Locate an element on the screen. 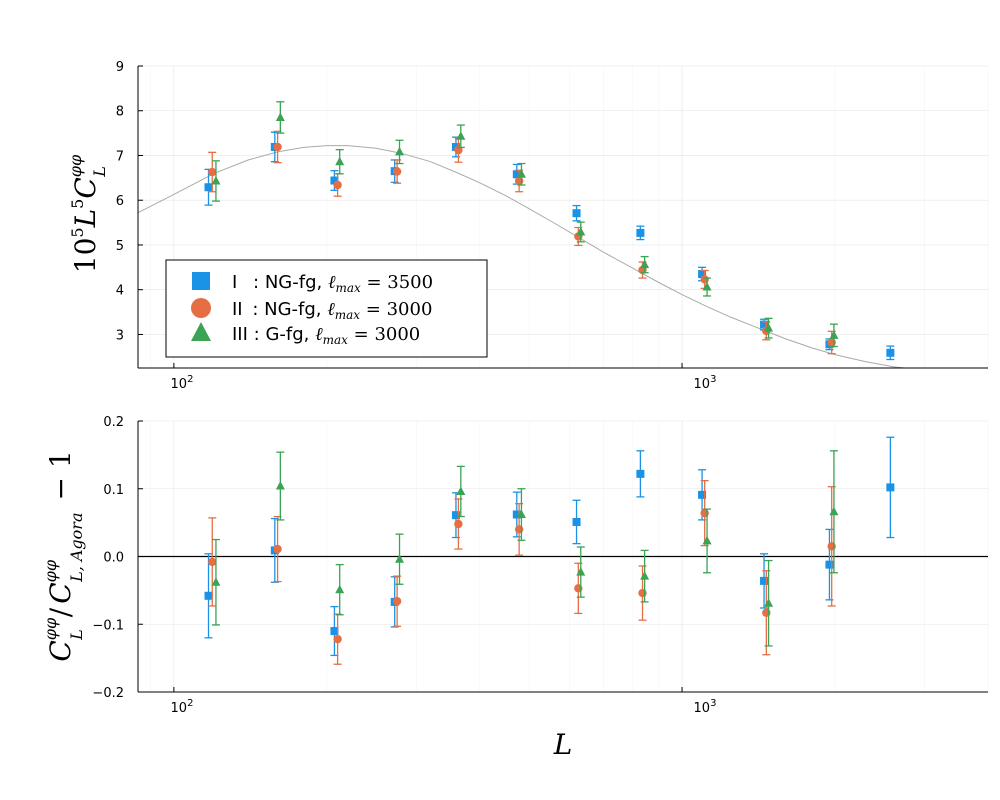  bottom-ytick-label: 0.1 is located at coordinates (113, 490).